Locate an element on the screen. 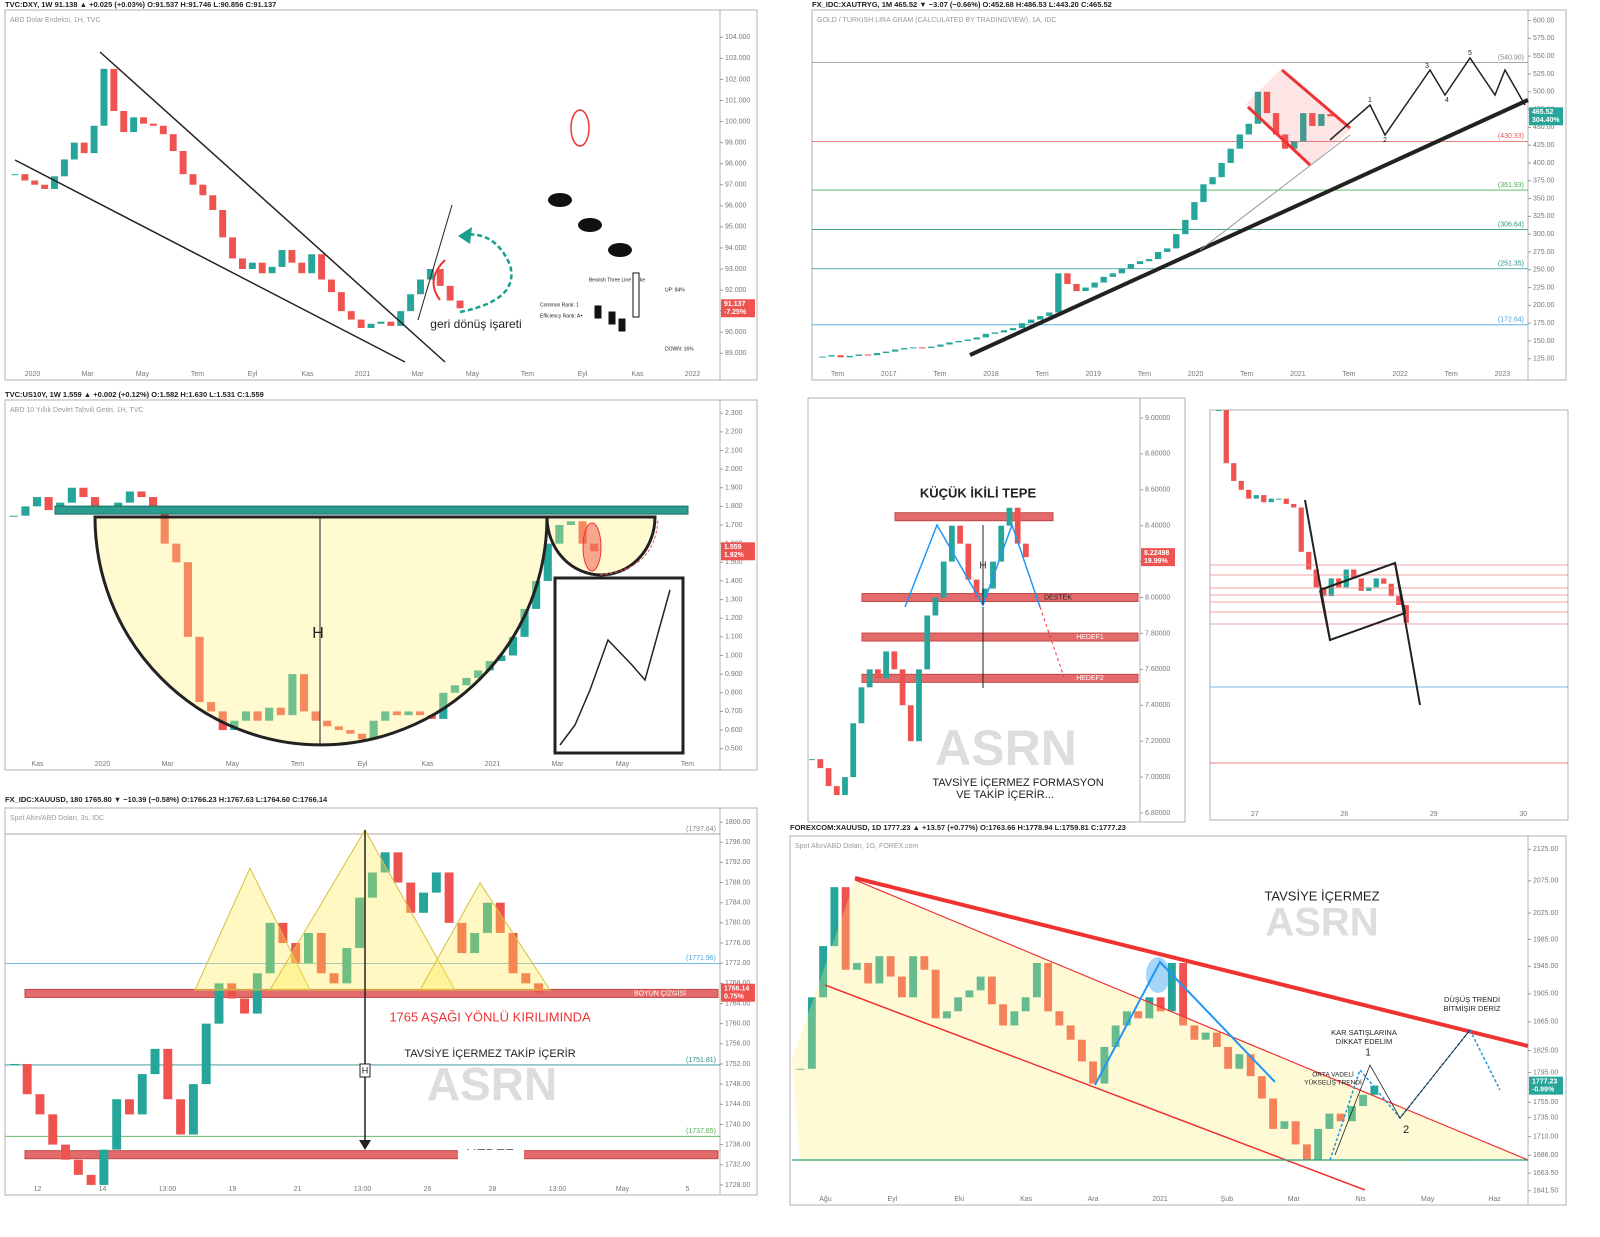 The height and width of the screenshot is (1237, 1600). y-tick-label: 7.00000 is located at coordinates (1157, 777).